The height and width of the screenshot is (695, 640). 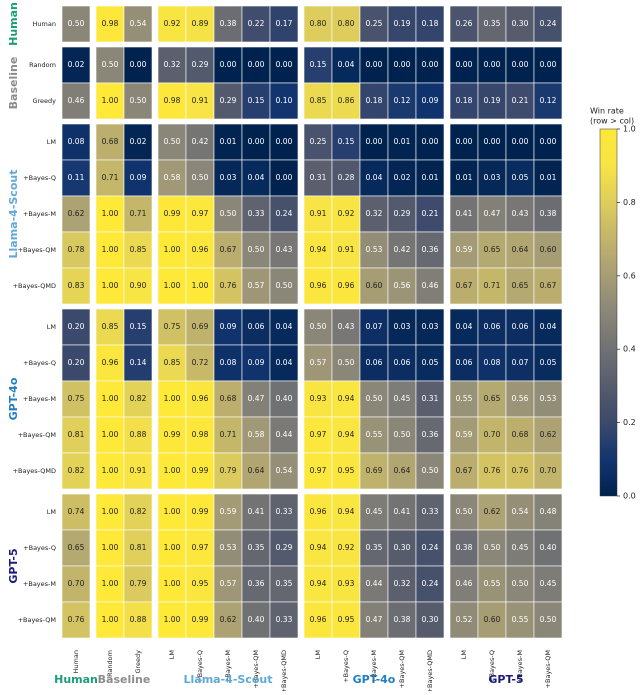 What do you see at coordinates (13, 398) in the screenshot?
I see `row-group-label: GPT-4o` at bounding box center [13, 398].